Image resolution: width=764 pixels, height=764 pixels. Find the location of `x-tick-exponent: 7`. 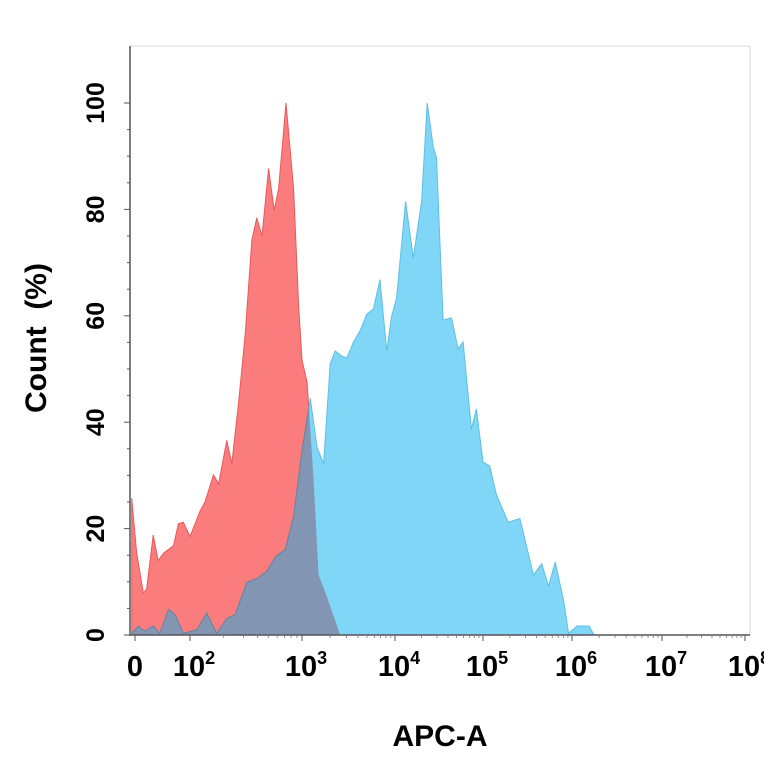

x-tick-exponent: 7 is located at coordinates (682, 658).